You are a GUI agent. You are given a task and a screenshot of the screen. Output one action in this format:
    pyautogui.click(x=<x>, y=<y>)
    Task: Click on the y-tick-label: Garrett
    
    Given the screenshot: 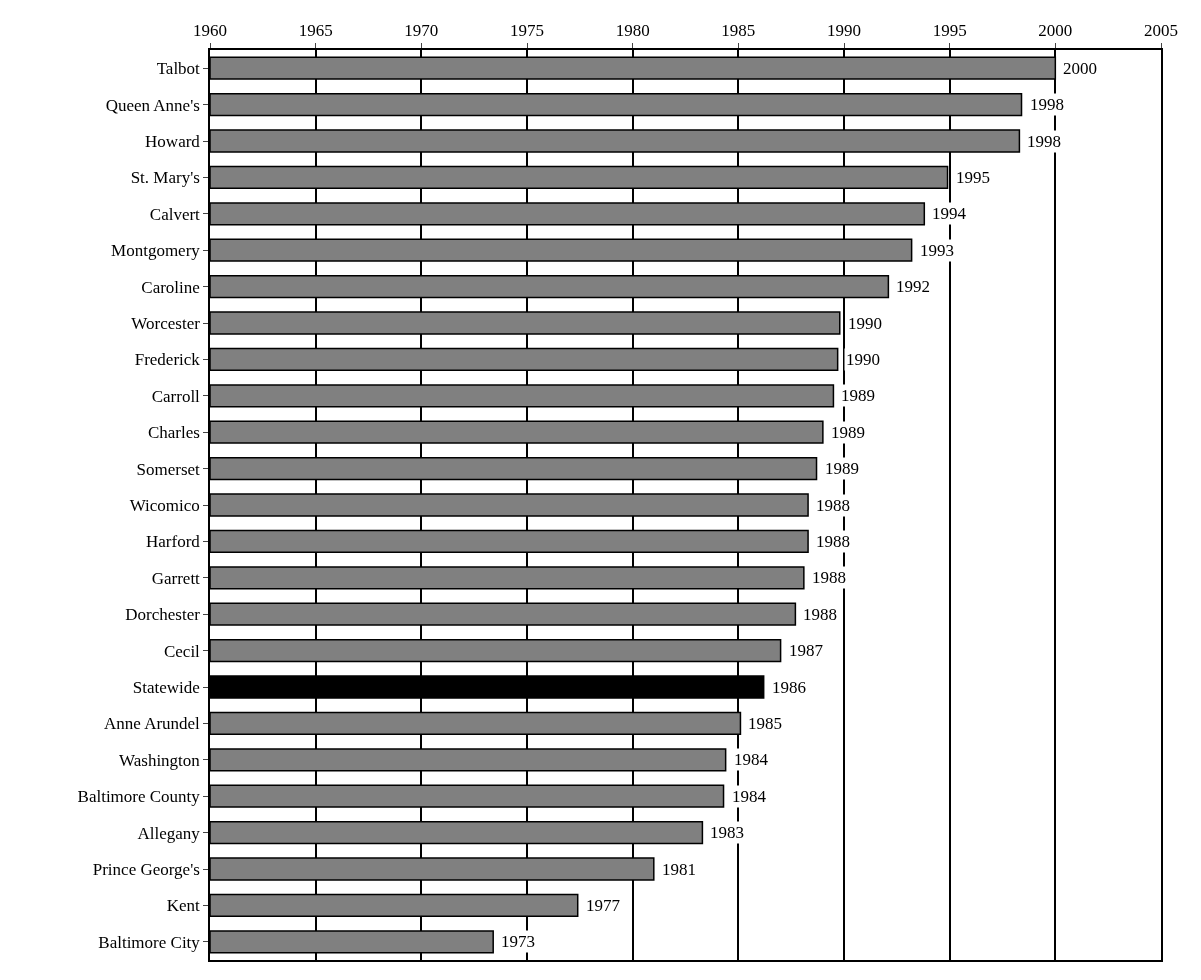 What is the action you would take?
    pyautogui.click(x=176, y=578)
    